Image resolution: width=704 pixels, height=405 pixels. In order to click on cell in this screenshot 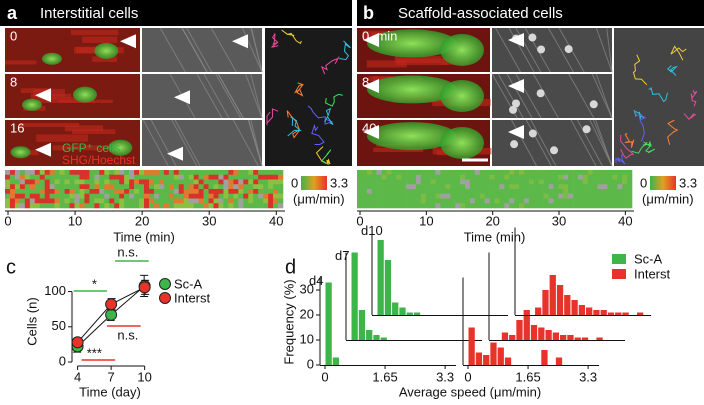, I will do `click(462, 143)`.